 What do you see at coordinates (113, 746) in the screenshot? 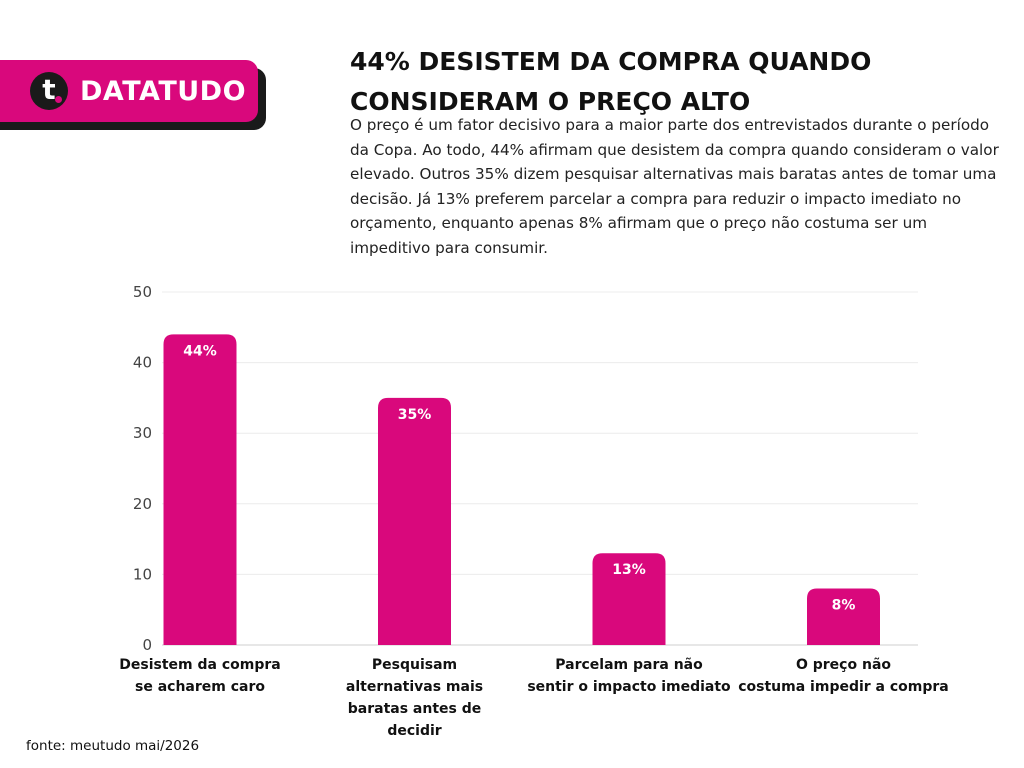
I see `source-note: fonte: meutudo mai/2026` at bounding box center [113, 746].